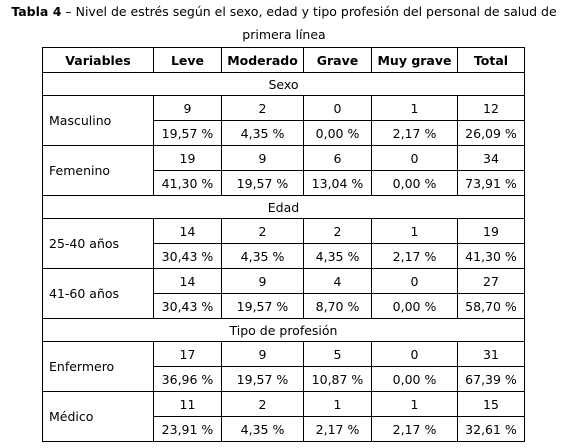 The width and height of the screenshot is (568, 448). I want to click on row-label: Médico, so click(98, 416).